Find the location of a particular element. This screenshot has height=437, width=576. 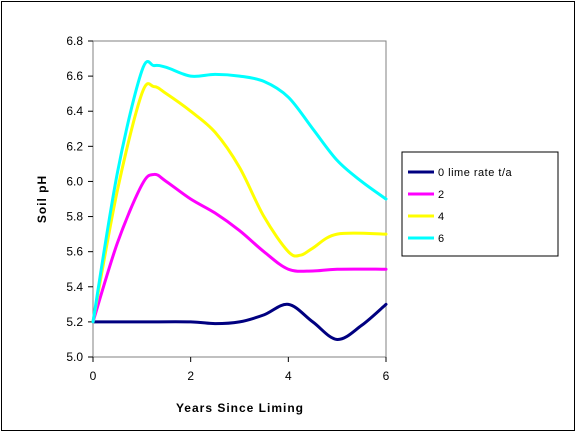

y-tick-label: 6.8 is located at coordinates (74, 41).